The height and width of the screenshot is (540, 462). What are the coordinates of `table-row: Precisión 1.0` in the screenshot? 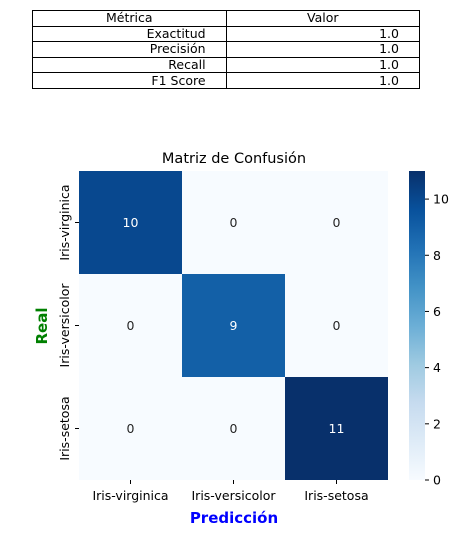 It's located at (226, 49).